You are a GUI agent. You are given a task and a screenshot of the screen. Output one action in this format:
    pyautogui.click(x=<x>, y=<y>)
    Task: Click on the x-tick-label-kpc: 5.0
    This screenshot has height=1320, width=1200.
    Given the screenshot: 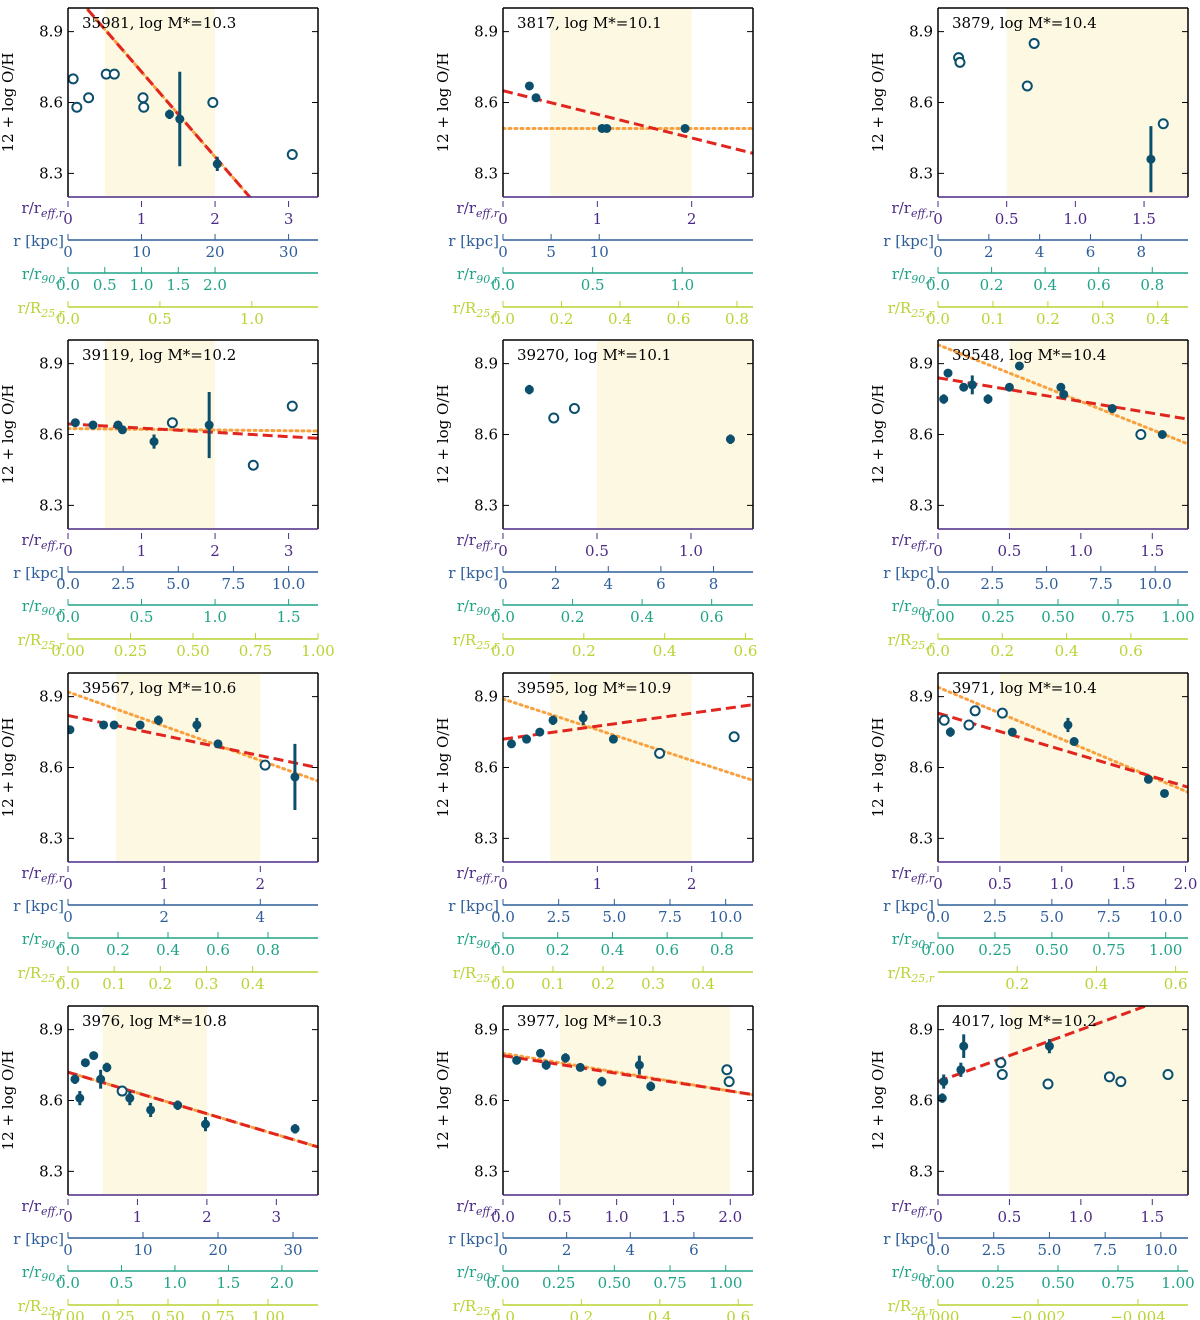 What is the action you would take?
    pyautogui.click(x=1049, y=1250)
    